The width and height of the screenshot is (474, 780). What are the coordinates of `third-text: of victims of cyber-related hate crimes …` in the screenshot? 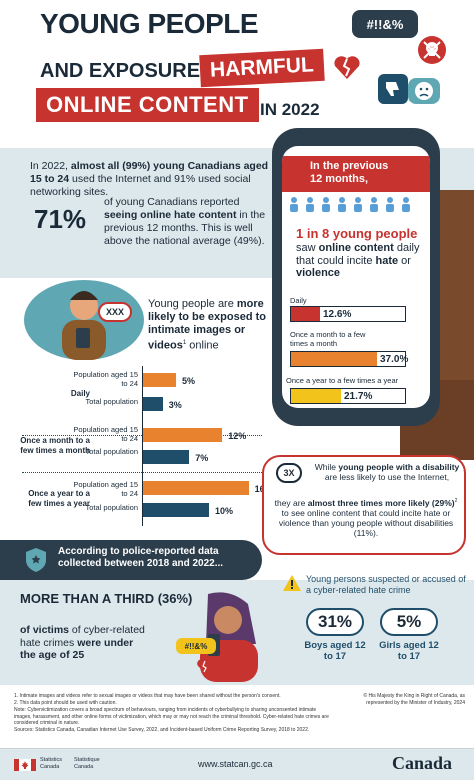 It's located at (85, 643).